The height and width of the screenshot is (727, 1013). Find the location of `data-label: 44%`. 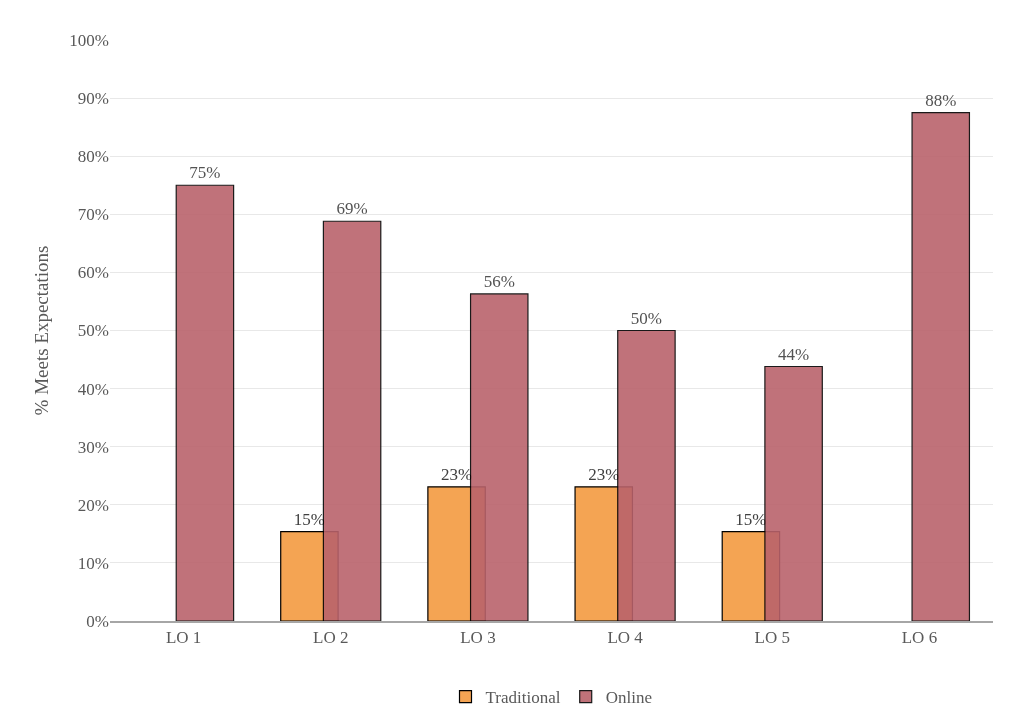

data-label: 44% is located at coordinates (794, 354).